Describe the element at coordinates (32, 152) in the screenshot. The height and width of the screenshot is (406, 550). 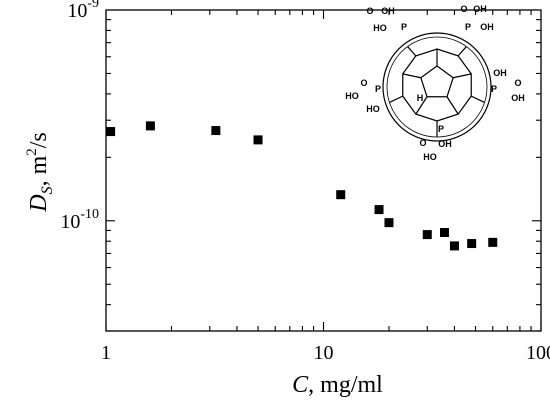
I see `y-axis-superscript: 2` at that location.